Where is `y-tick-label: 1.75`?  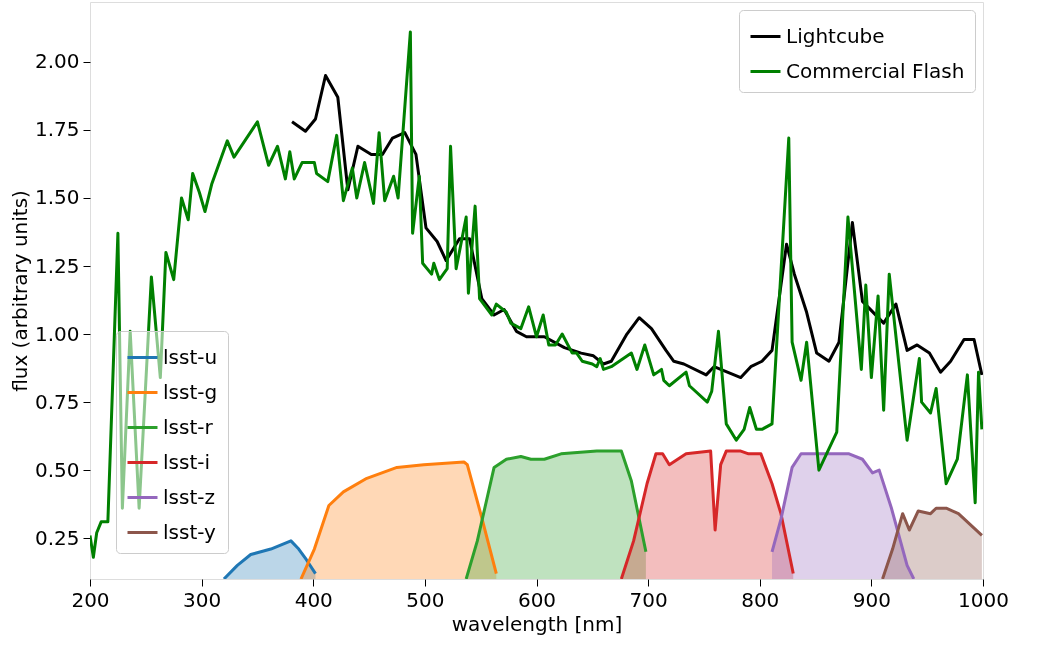 y-tick-label: 1.75 is located at coordinates (57, 129).